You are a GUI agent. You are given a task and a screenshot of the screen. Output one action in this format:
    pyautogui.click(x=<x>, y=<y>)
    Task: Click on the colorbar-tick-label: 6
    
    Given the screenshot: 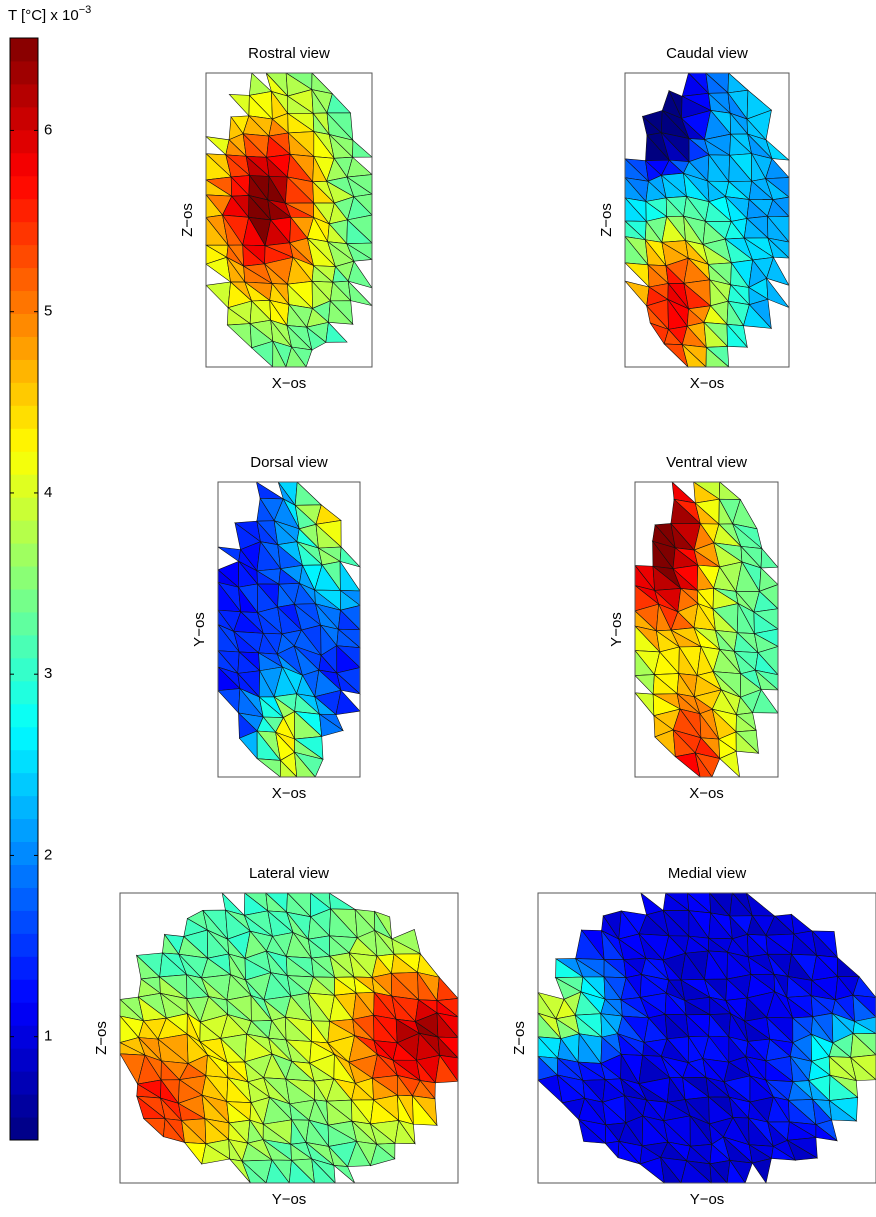 What is the action you would take?
    pyautogui.click(x=48, y=129)
    